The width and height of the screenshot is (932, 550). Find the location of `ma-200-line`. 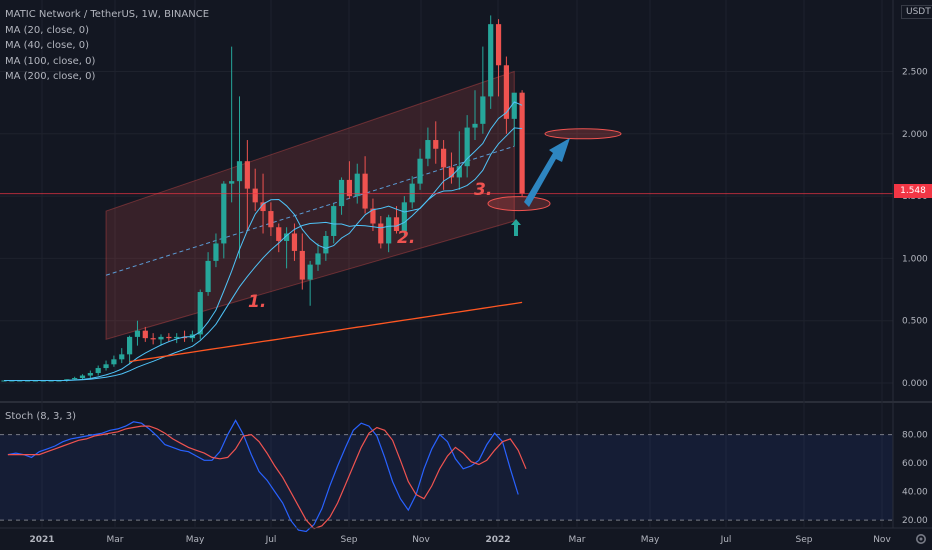

ma-200-line is located at coordinates (326, 332).